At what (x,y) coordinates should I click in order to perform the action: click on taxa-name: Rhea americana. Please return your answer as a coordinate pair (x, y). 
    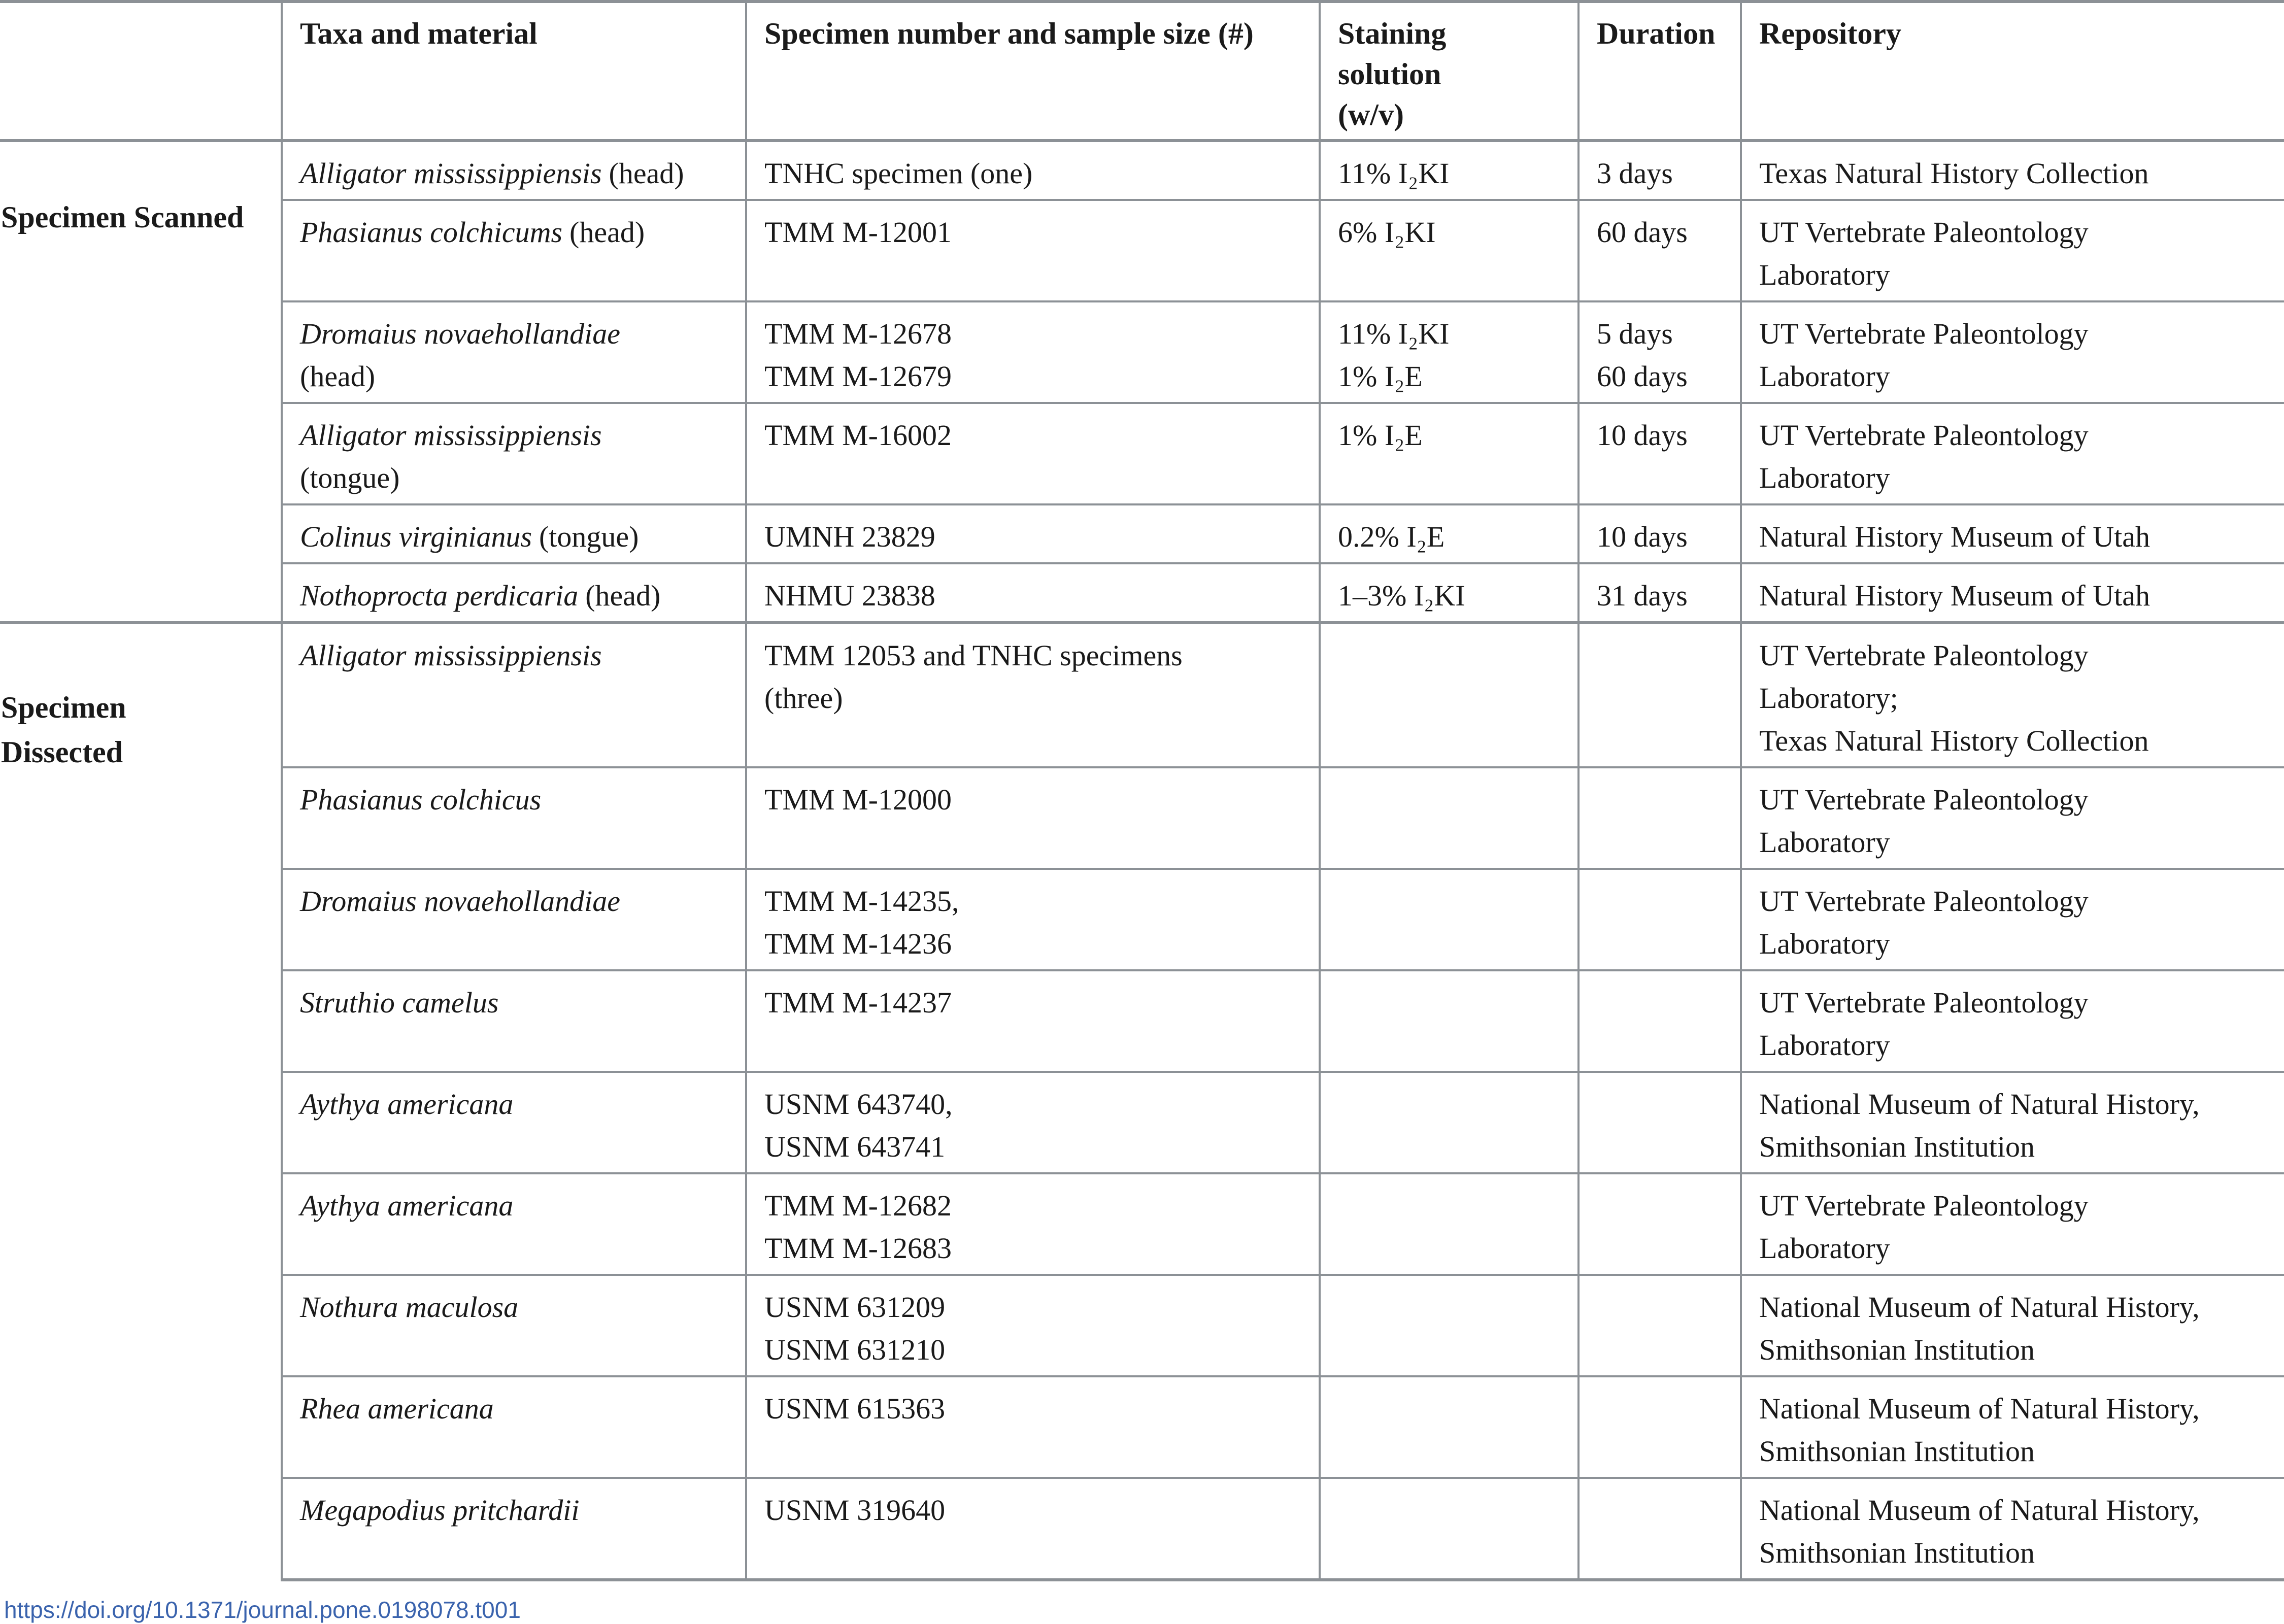
    Looking at the image, I should click on (397, 1408).